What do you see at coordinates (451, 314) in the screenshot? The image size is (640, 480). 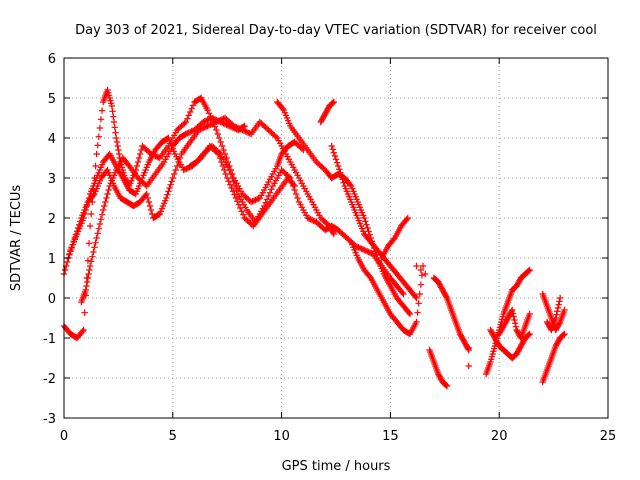 I see `series-track-l` at bounding box center [451, 314].